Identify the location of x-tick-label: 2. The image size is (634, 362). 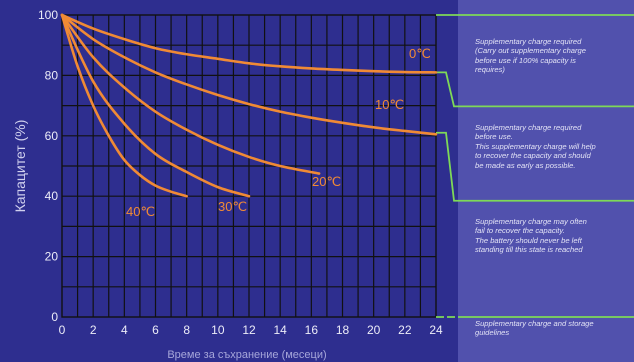
(93, 330).